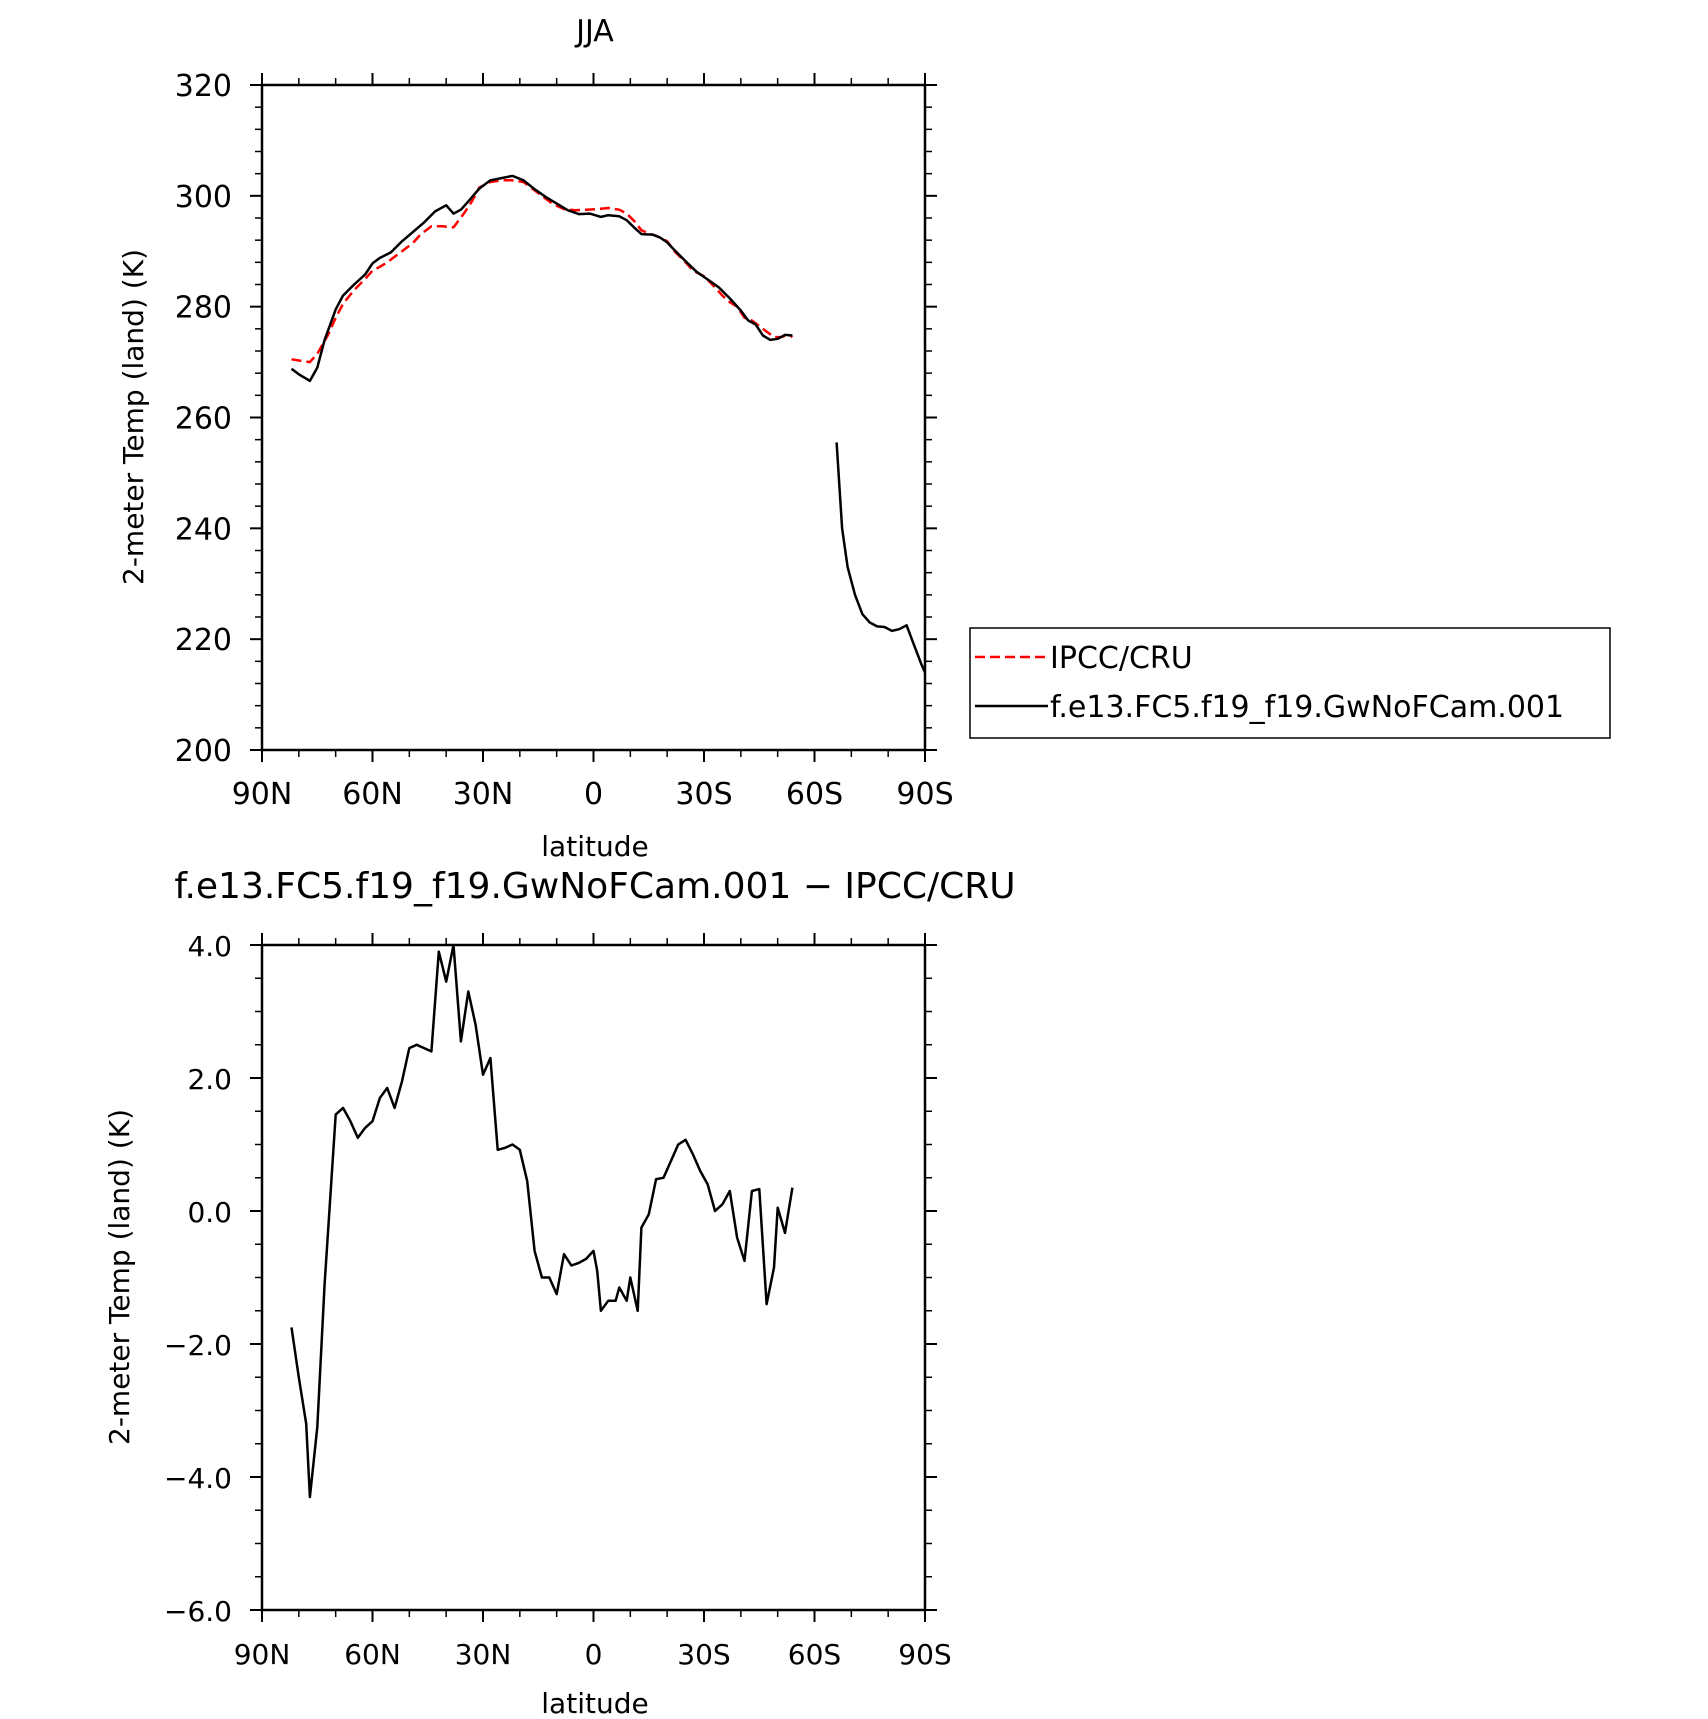 This screenshot has width=1708, height=1719. Describe the element at coordinates (594, 31) in the screenshot. I see `top-chart-title: JJA` at that location.